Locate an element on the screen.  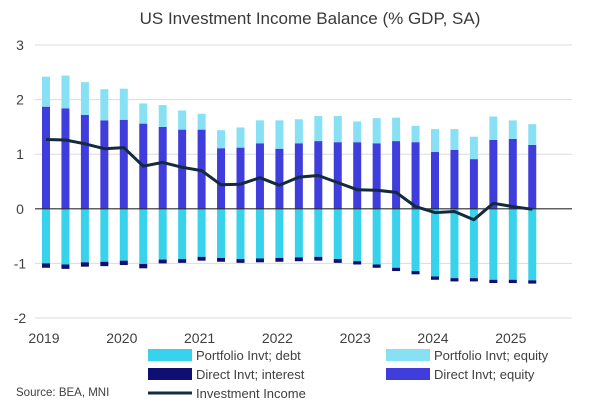
x-tick-label: 2019 is located at coordinates (43, 338).